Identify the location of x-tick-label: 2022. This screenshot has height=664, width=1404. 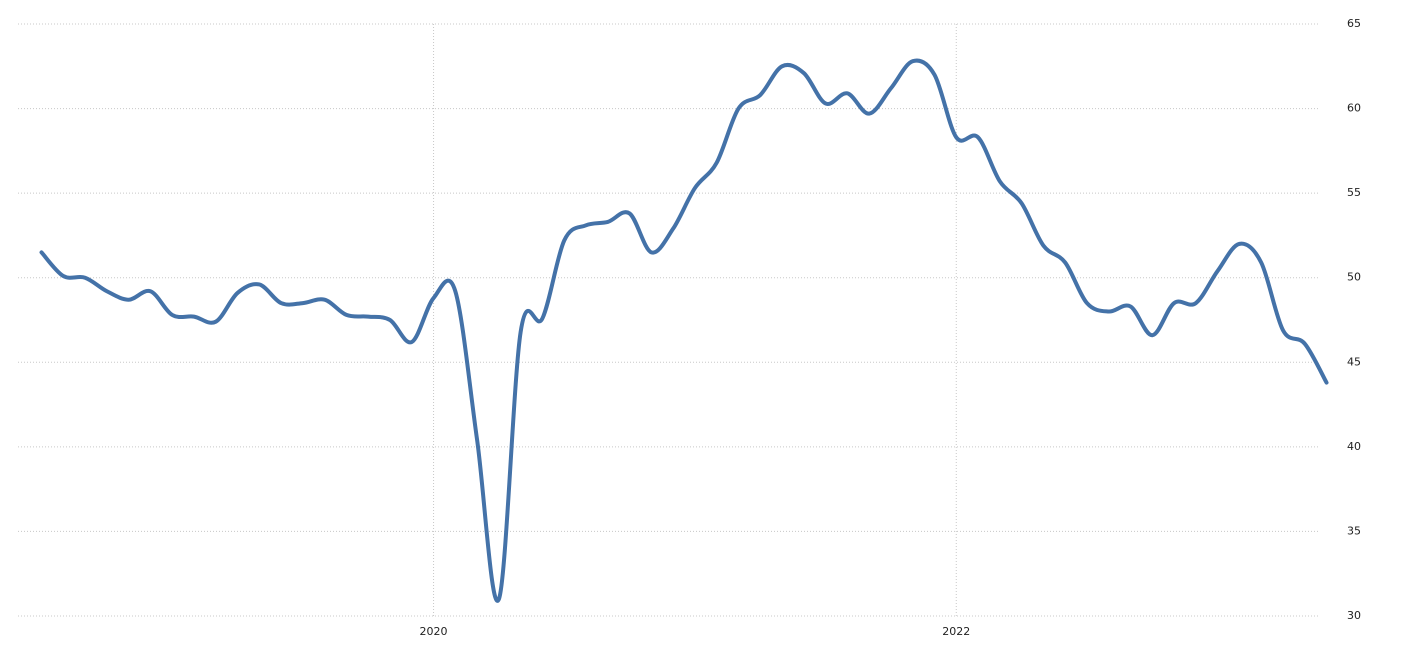
(956, 631).